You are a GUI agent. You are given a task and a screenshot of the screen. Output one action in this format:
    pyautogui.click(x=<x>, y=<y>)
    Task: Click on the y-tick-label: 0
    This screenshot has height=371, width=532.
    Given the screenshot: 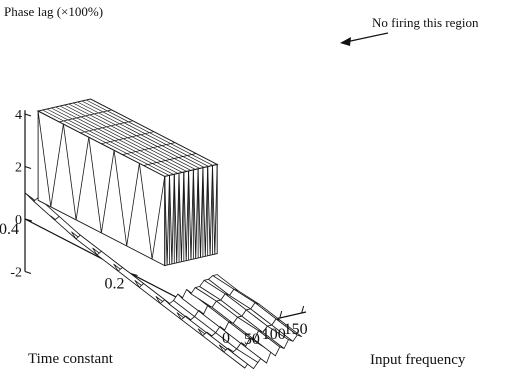 What is the action you would take?
    pyautogui.click(x=226, y=338)
    